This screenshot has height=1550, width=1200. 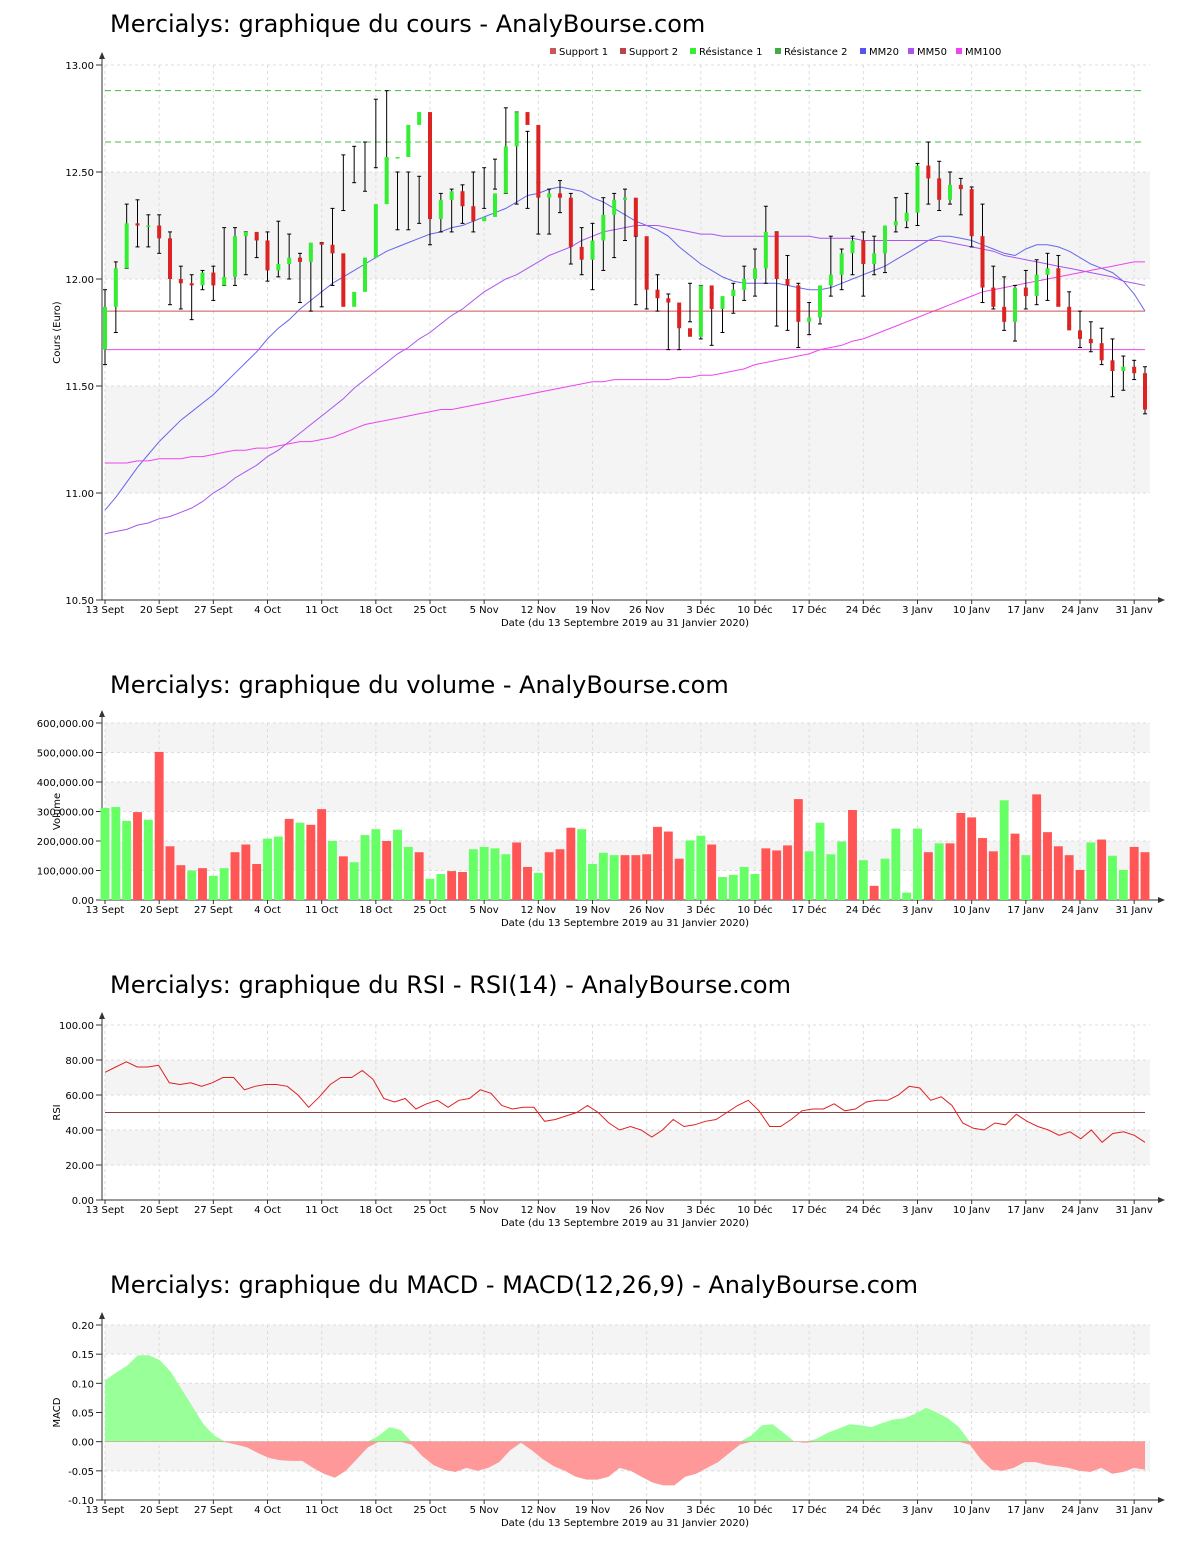 What do you see at coordinates (57, 811) in the screenshot?
I see `y-axis-label: Volume` at bounding box center [57, 811].